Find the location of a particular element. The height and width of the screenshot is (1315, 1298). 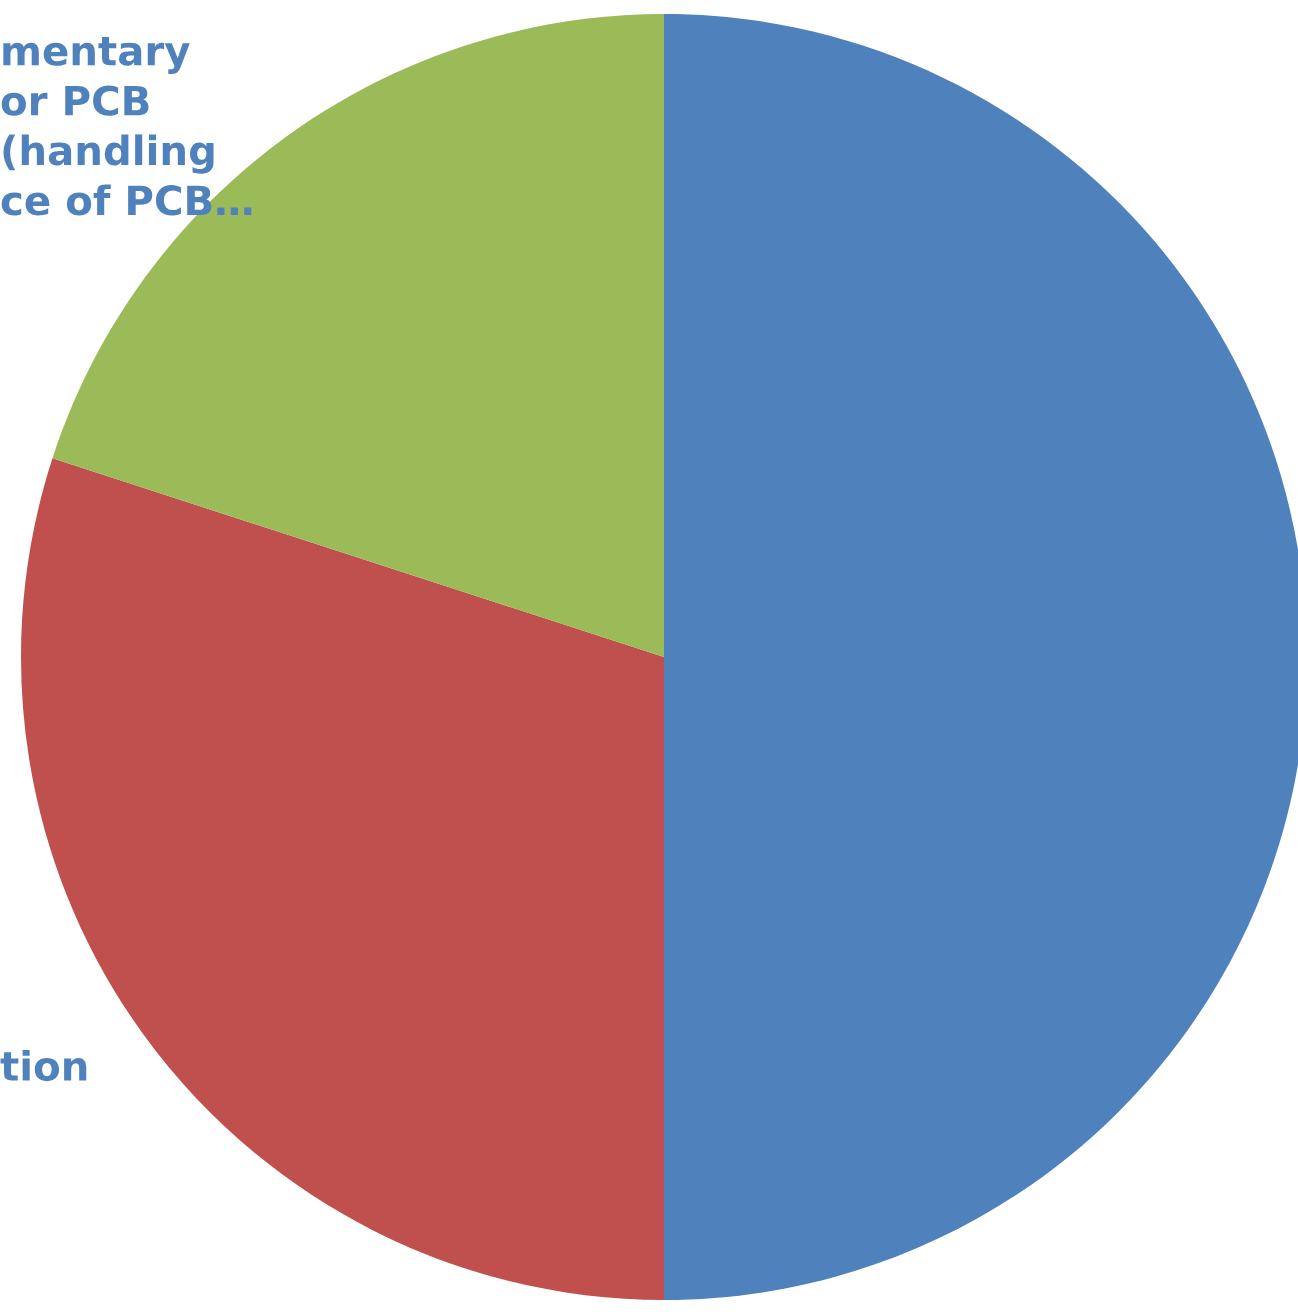

slice-label: tion is located at coordinates (43, 1066).